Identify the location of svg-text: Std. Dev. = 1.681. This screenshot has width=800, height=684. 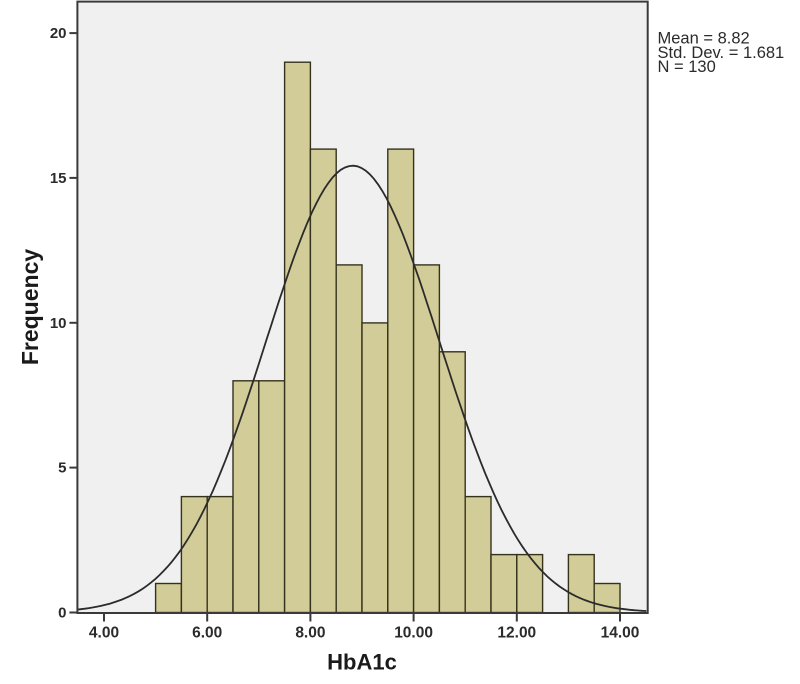
(721, 53).